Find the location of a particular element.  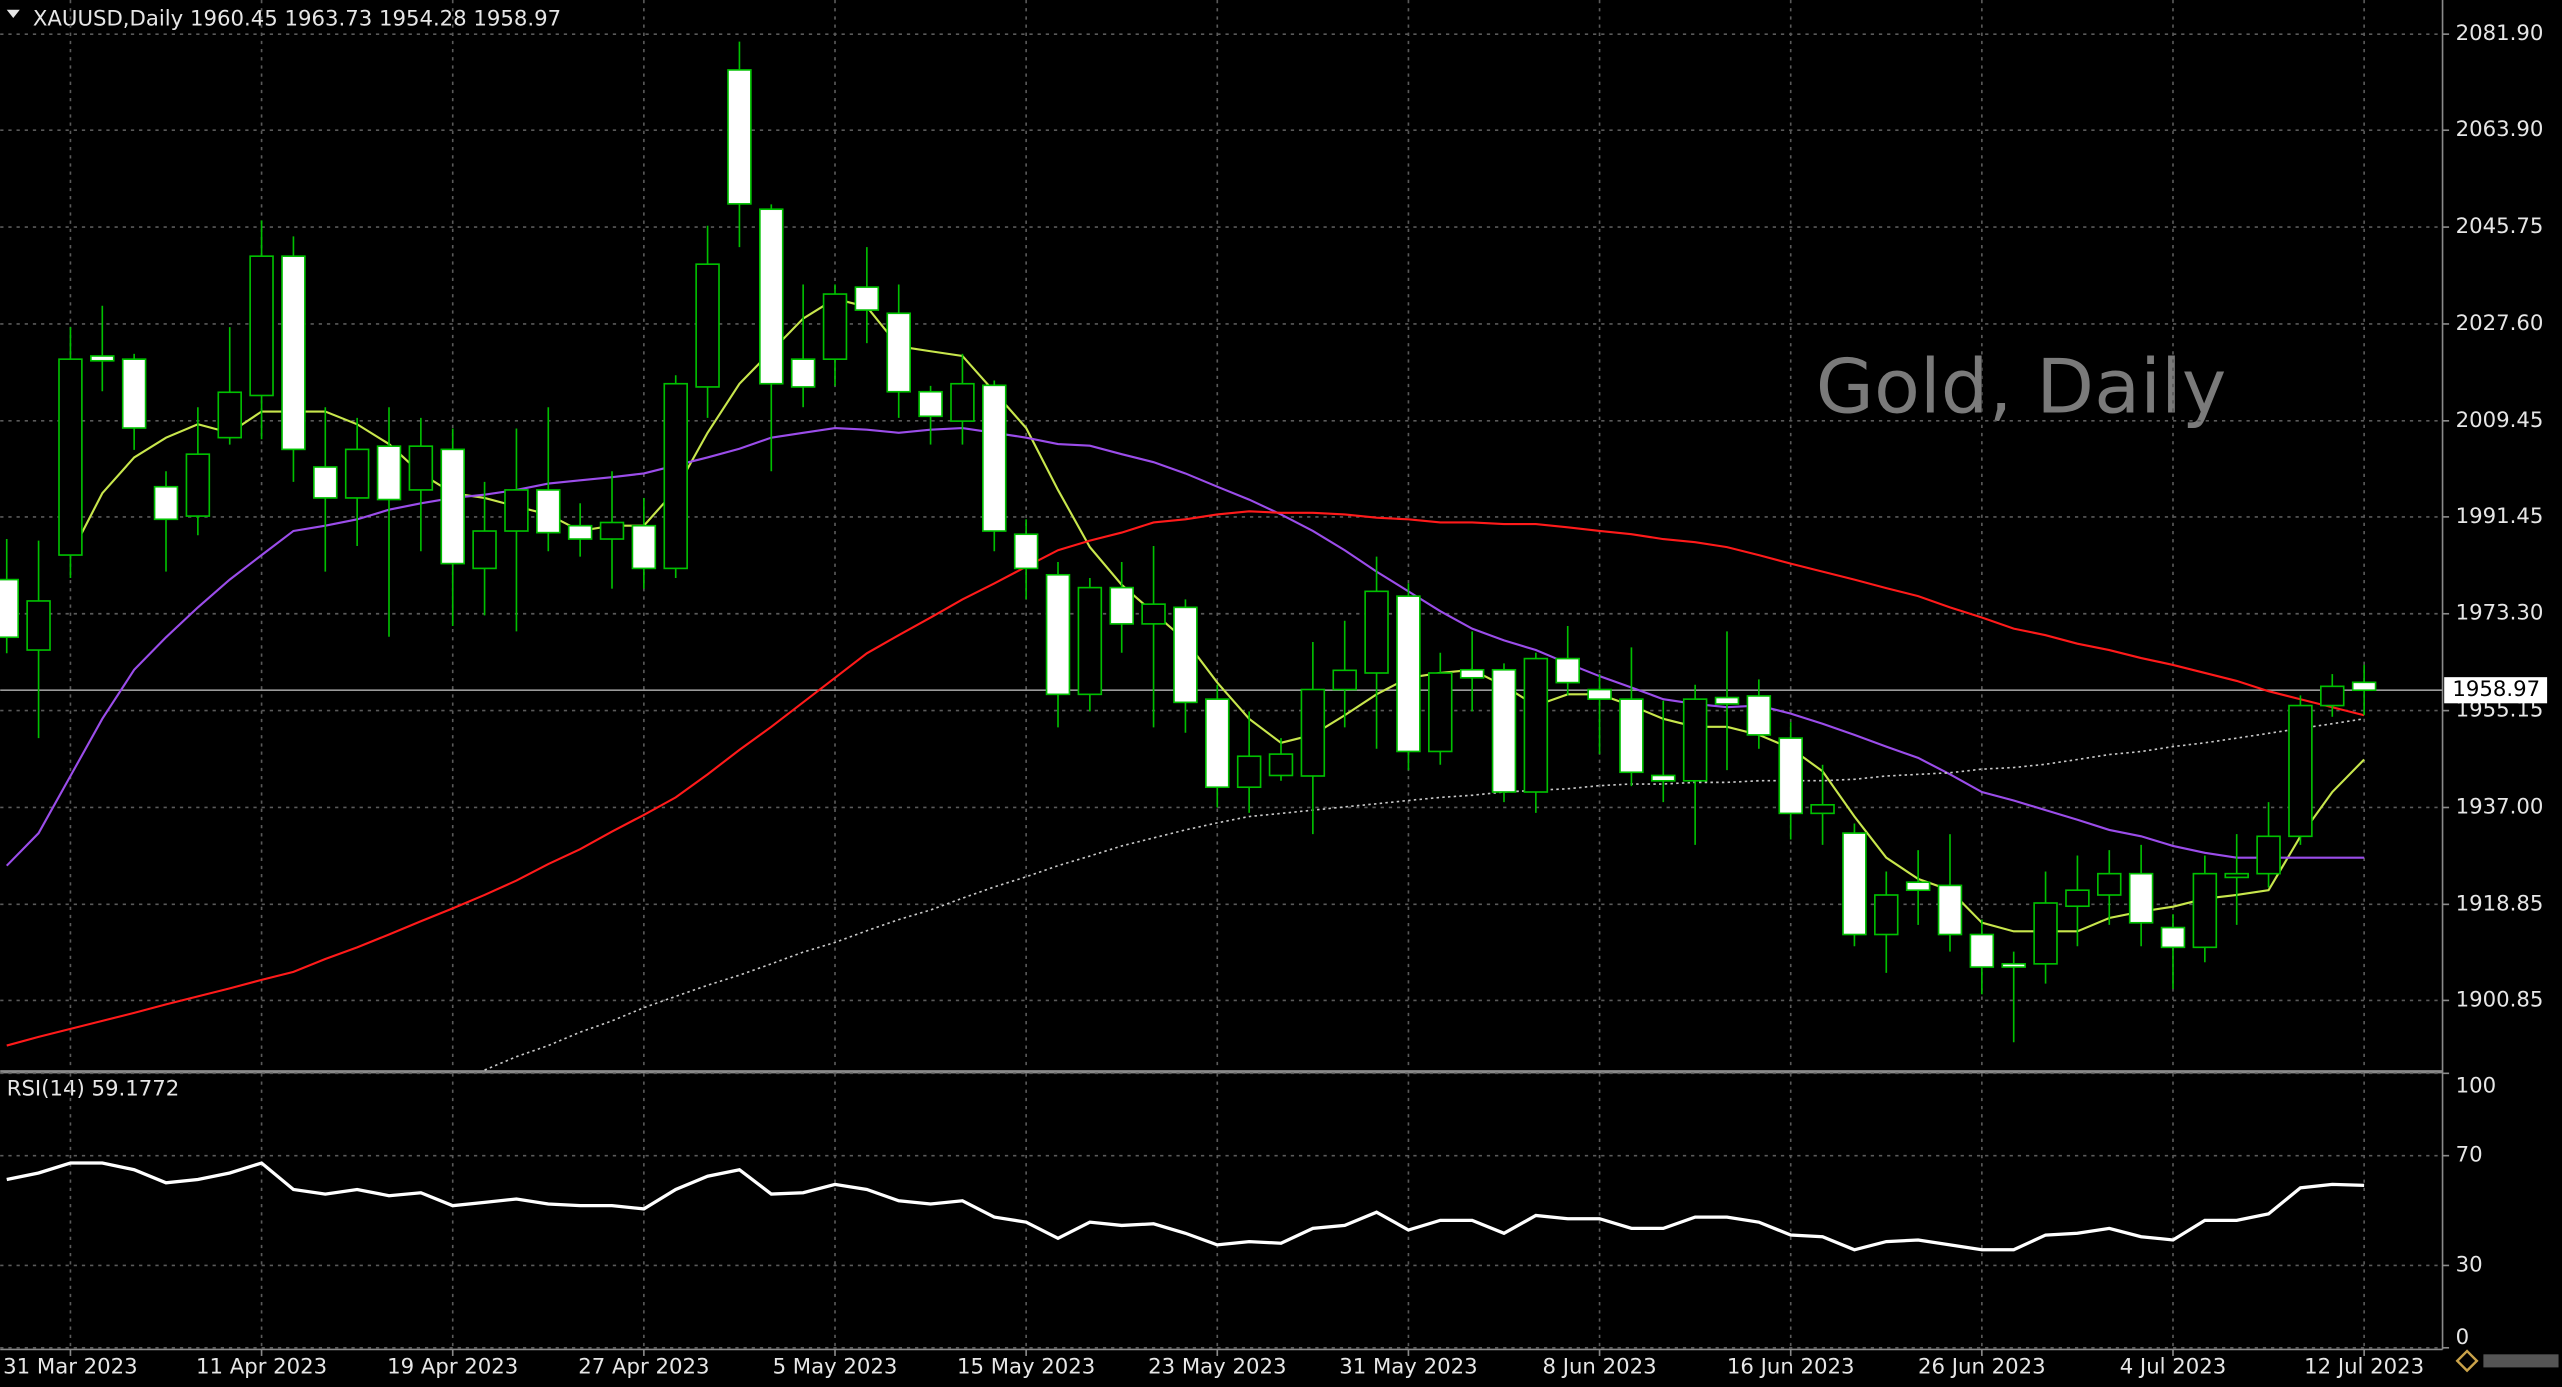

indicator-title: RSI(14) 59.1772 is located at coordinates (93, 1089).